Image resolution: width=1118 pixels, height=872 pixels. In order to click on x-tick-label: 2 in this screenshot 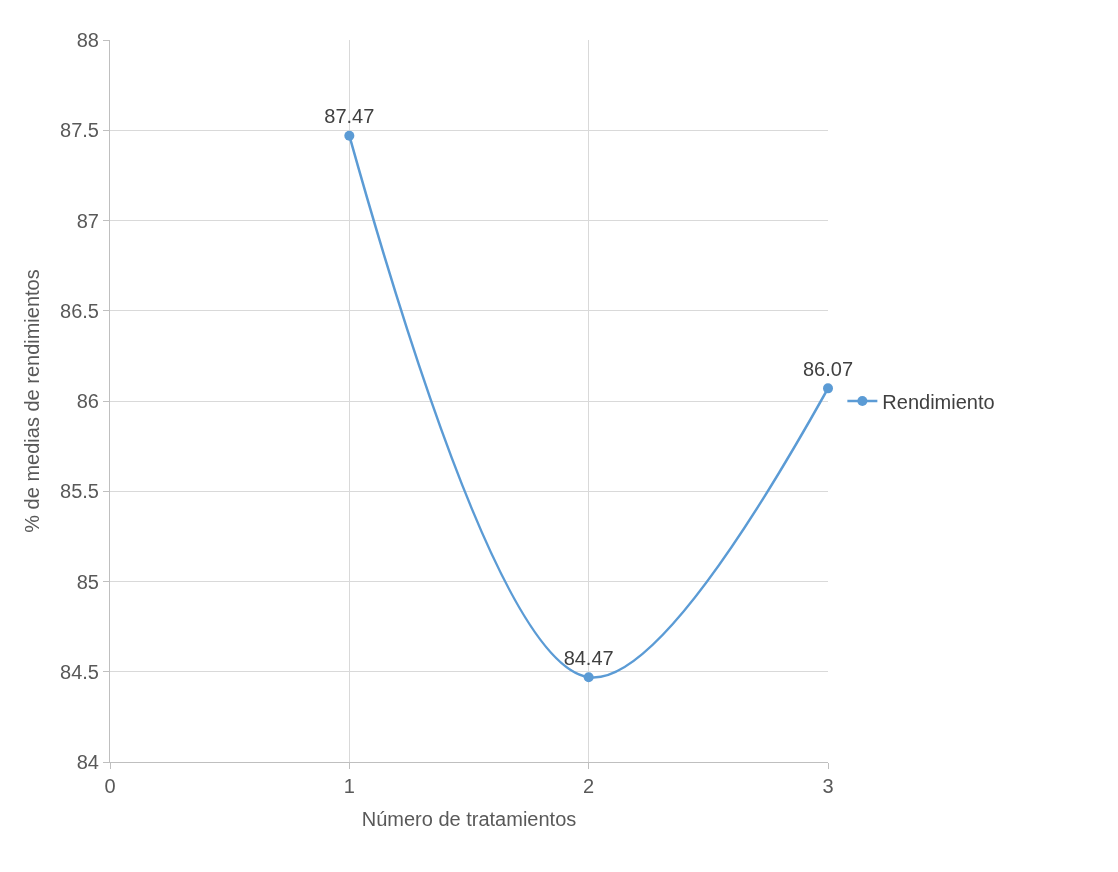, I will do `click(589, 786)`.